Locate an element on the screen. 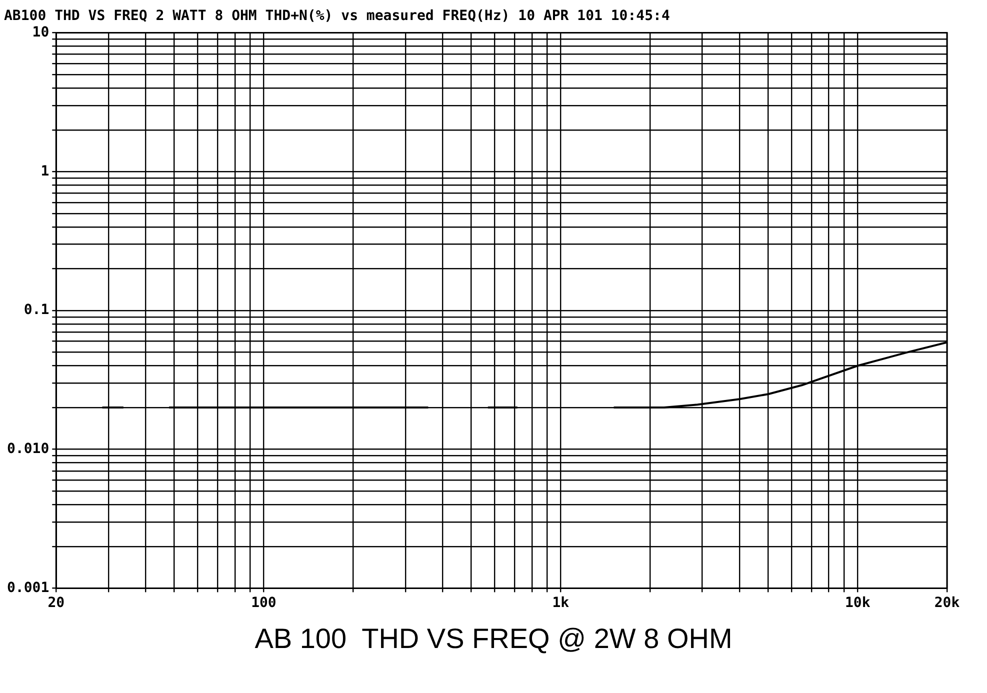  y-tick-label: 0.001 is located at coordinates (28, 588).